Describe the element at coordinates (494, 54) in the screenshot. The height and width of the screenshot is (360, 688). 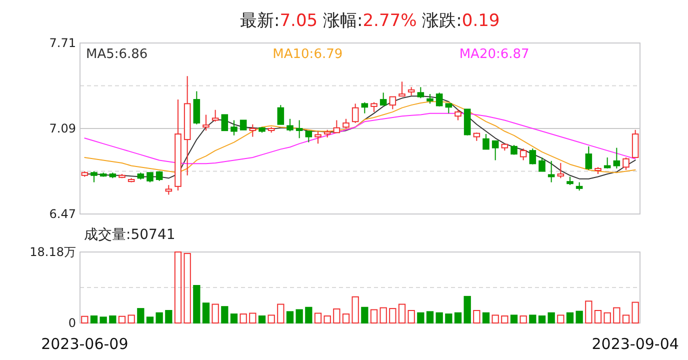
I see `text: MA20:6.87` at that location.